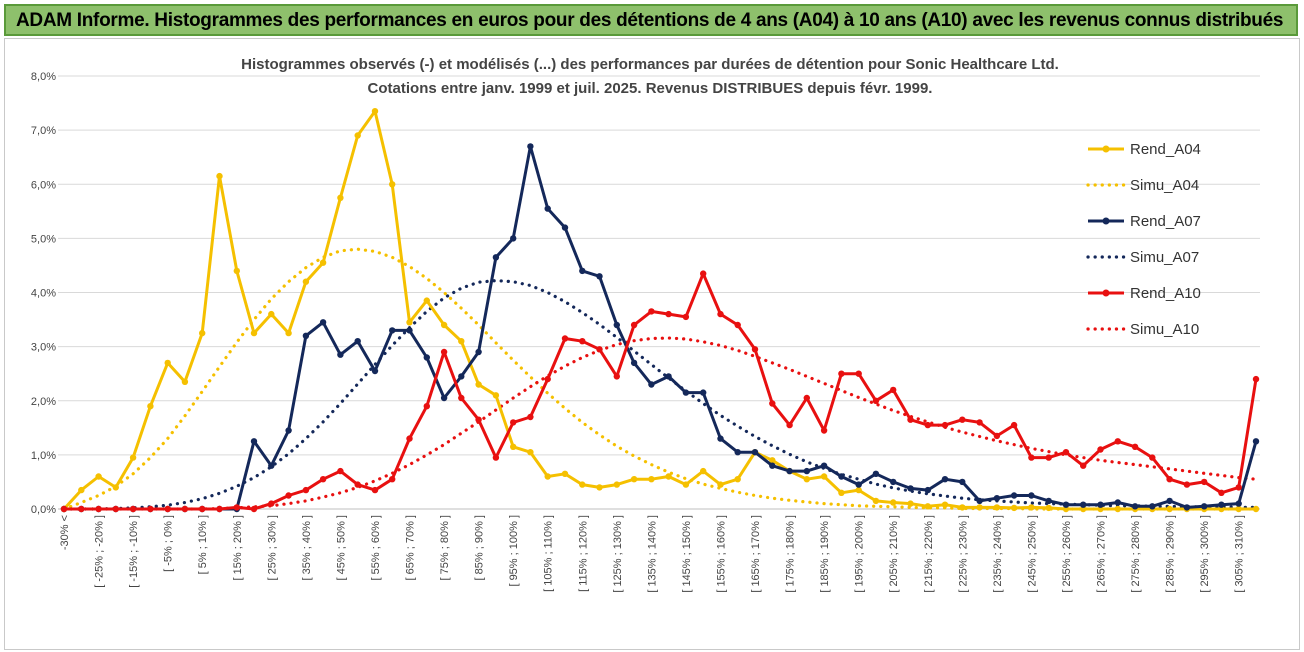 The height and width of the screenshot is (652, 1304). What do you see at coordinates (618, 554) in the screenshot?
I see `x-tick-label: [ 125% ; 130% ]` at bounding box center [618, 554].